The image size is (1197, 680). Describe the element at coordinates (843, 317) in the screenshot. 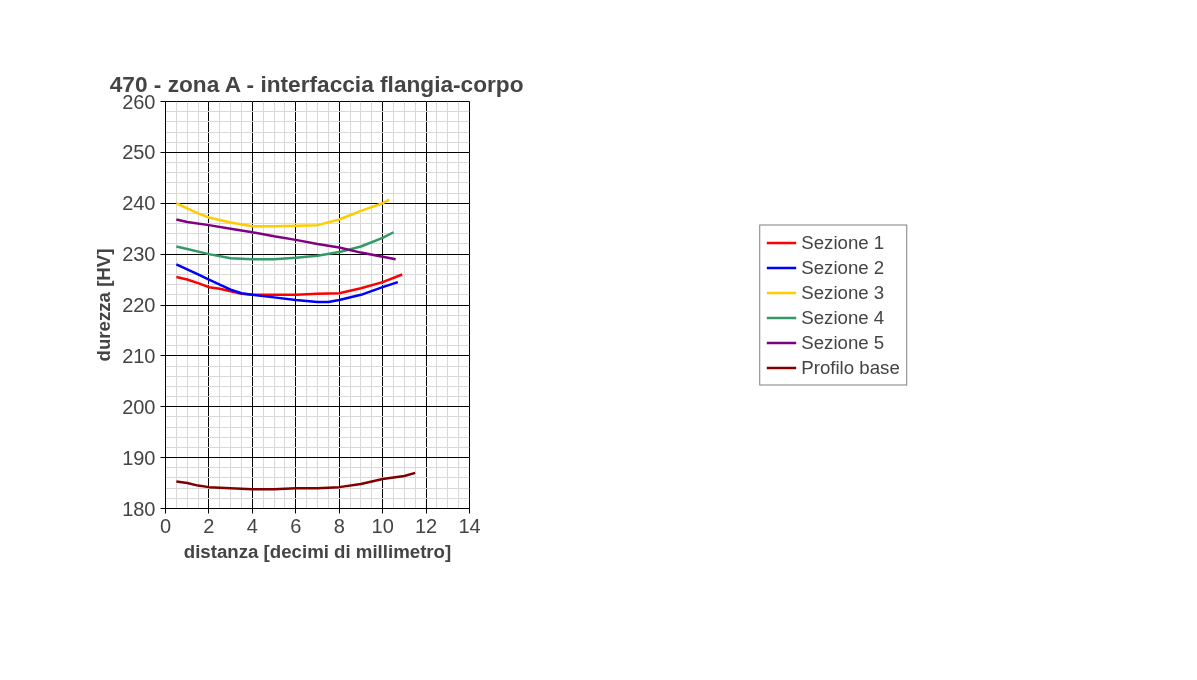

I see `legend-label: Sezione 4` at that location.